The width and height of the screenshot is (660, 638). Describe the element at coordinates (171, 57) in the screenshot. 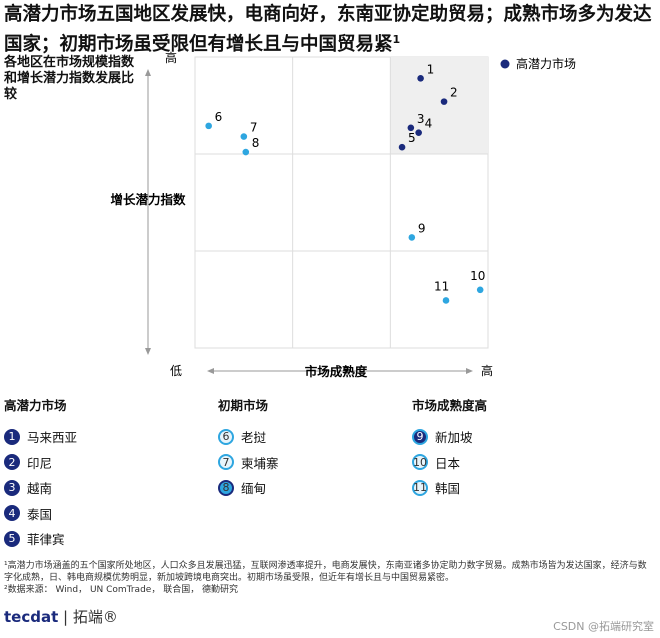

I see `y-tick-label: 高` at that location.